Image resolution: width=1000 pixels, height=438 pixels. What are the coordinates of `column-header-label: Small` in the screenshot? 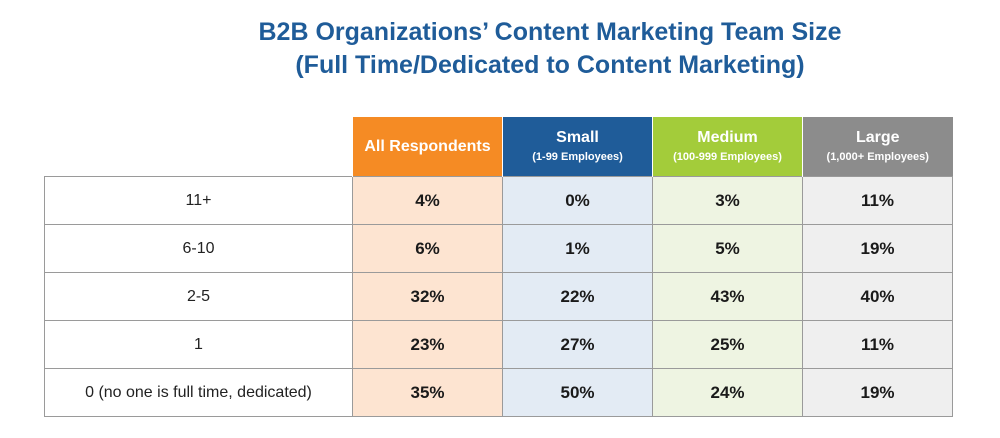 It's located at (577, 137).